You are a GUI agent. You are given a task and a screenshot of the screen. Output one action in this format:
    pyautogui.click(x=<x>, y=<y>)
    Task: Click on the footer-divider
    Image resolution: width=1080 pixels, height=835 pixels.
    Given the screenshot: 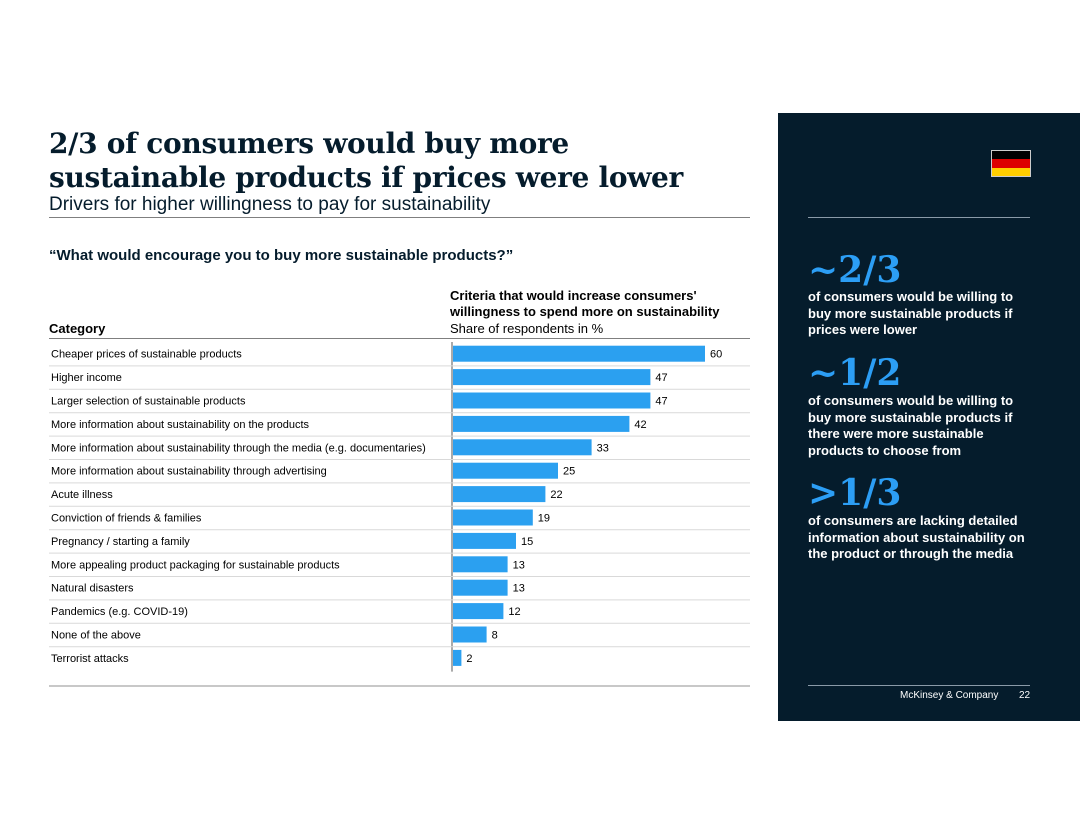 What is the action you would take?
    pyautogui.click(x=919, y=685)
    